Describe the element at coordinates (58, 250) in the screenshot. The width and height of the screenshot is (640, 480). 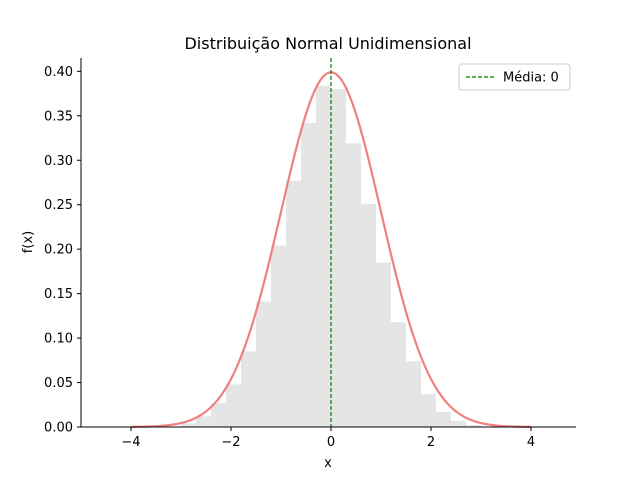
I see `y-tick-label: 0.20` at that location.